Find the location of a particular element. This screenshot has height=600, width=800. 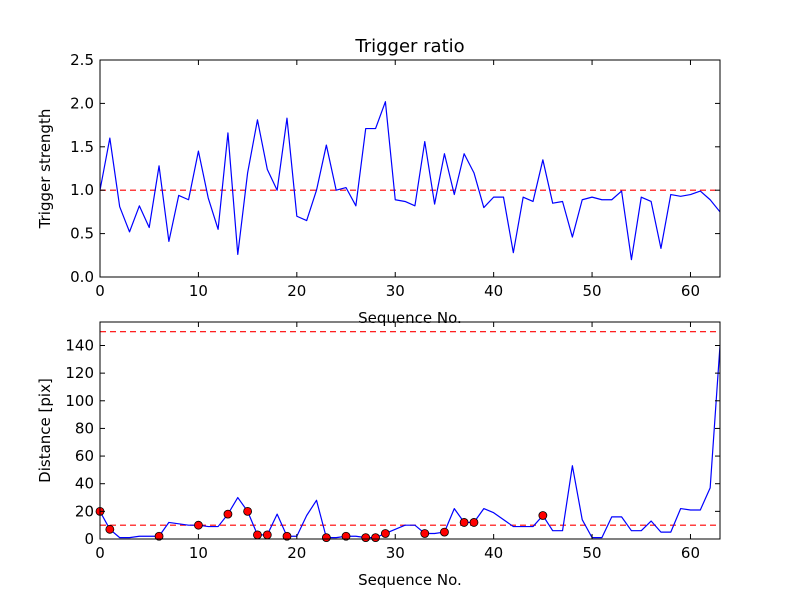

y-tick-label: 100 is located at coordinates (79, 401).